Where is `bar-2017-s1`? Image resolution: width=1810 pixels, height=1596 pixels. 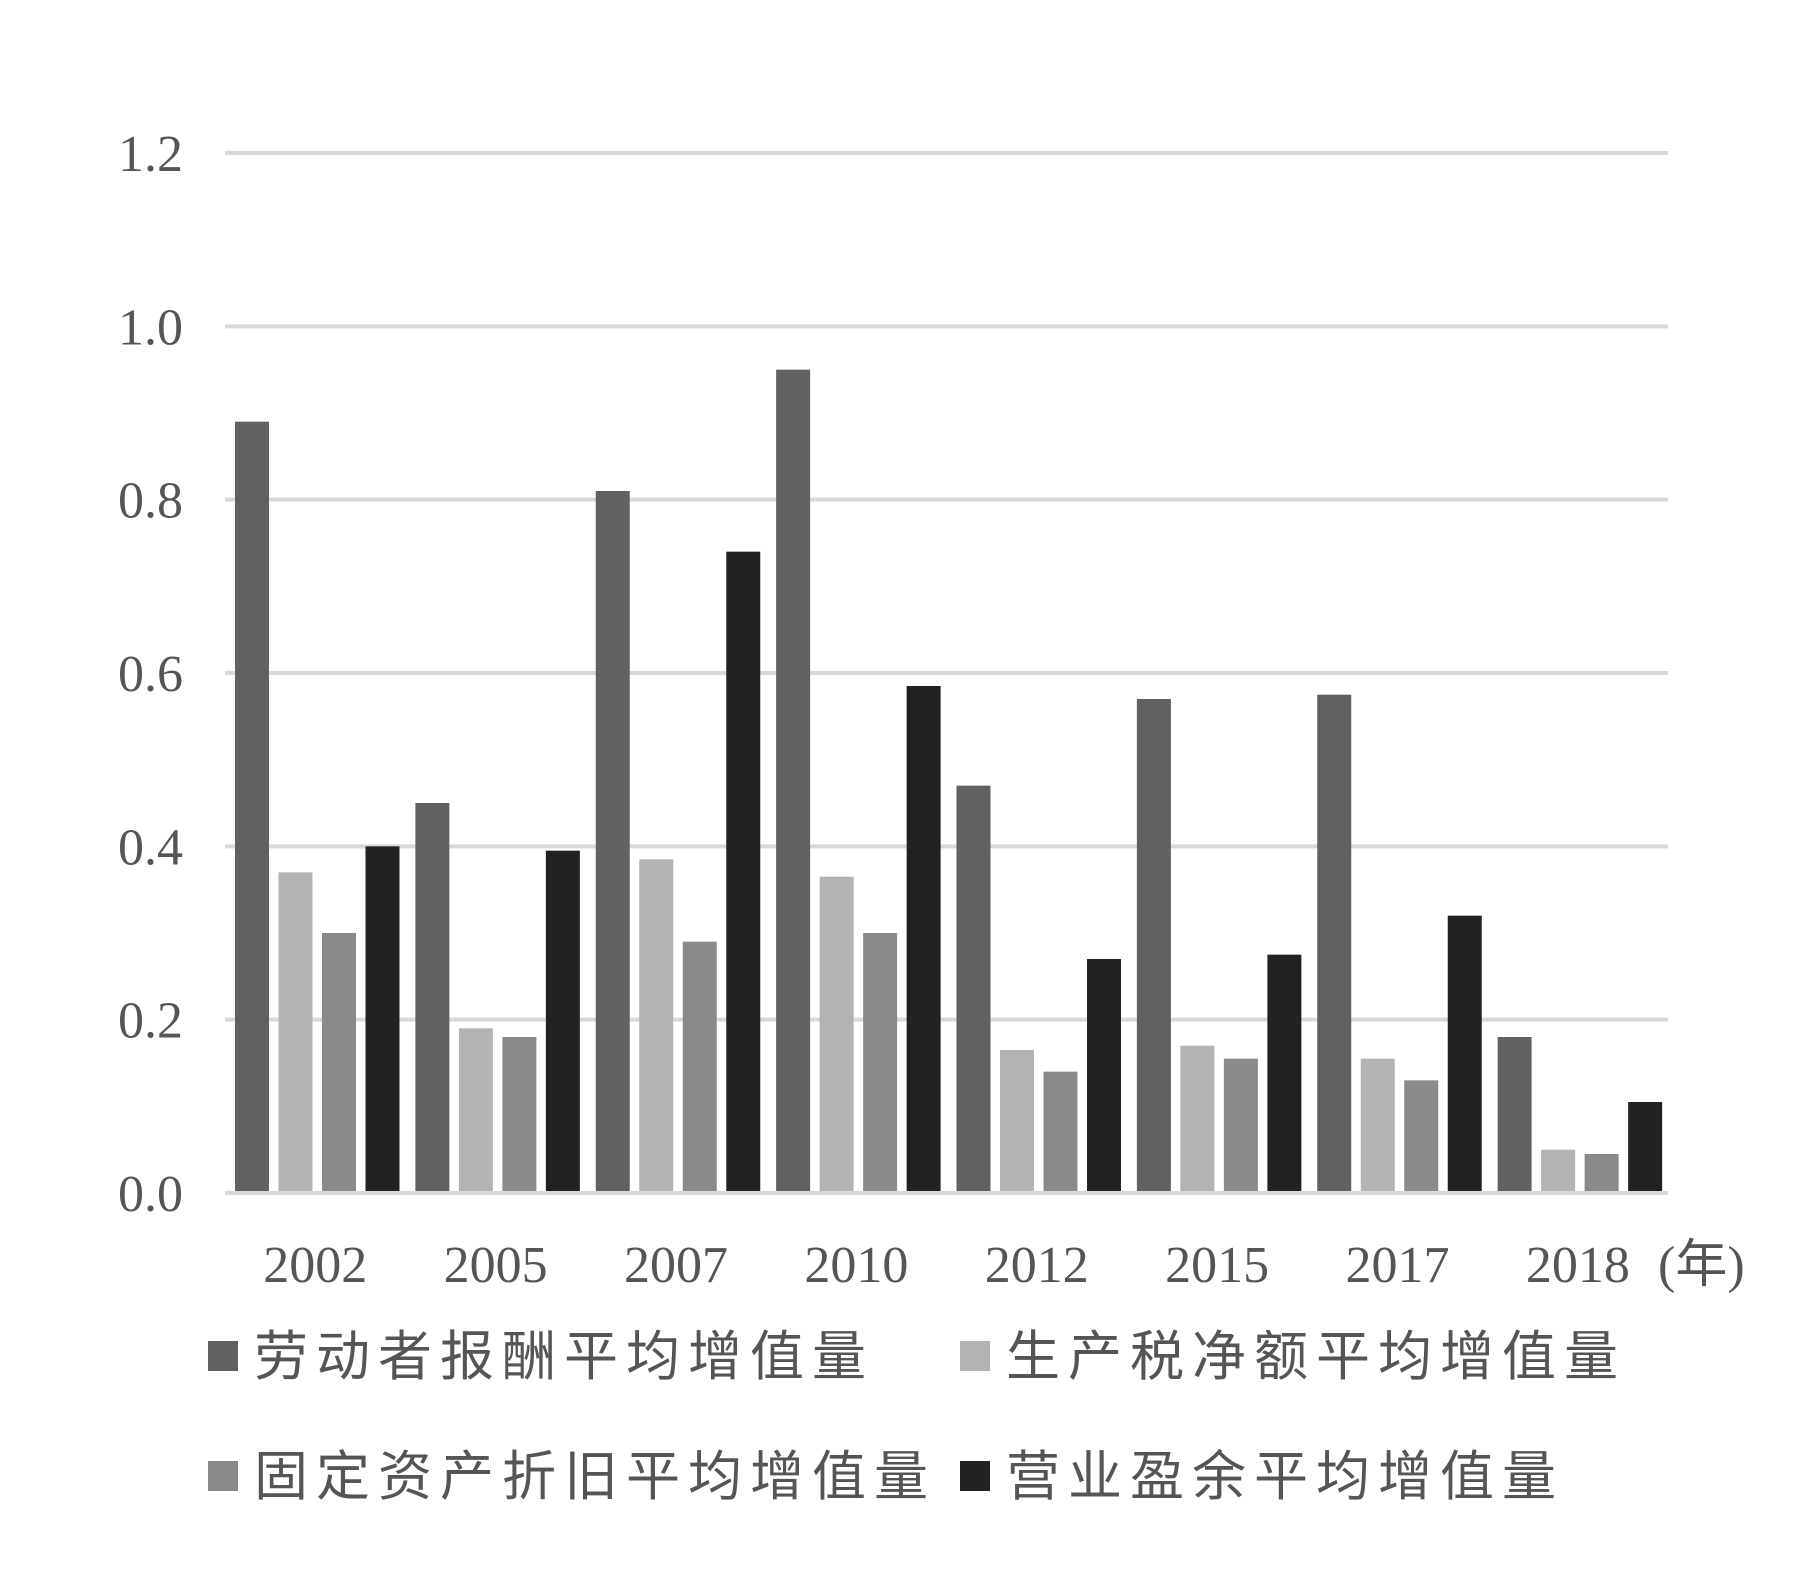 bar-2017-s1 is located at coordinates (1377, 1125).